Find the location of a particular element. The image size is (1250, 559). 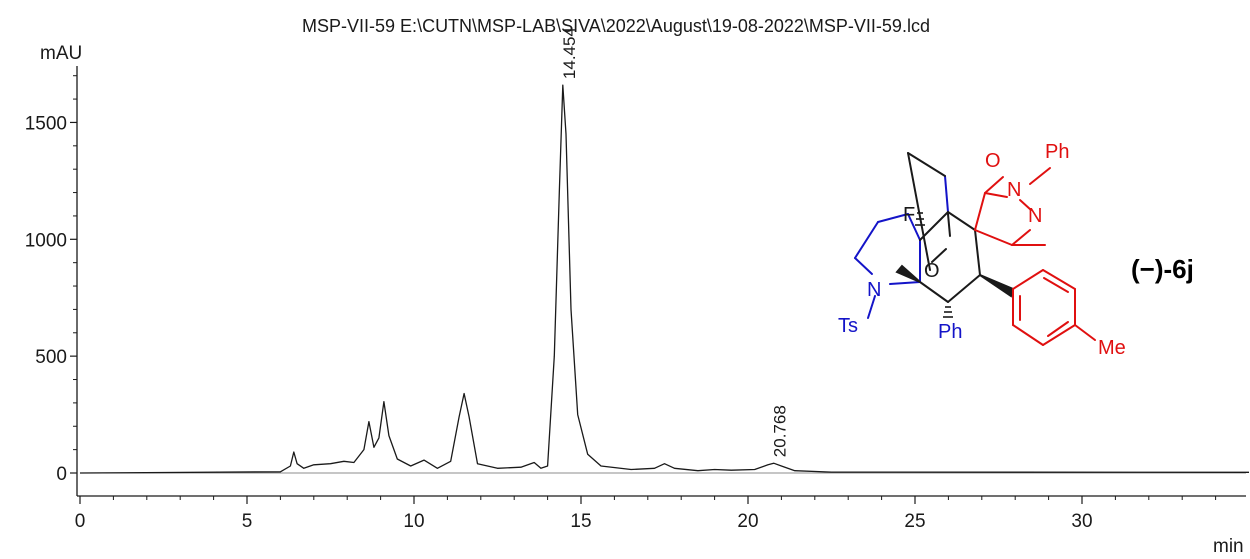

atom-label-bridge-oxygen: O is located at coordinates (932, 271).